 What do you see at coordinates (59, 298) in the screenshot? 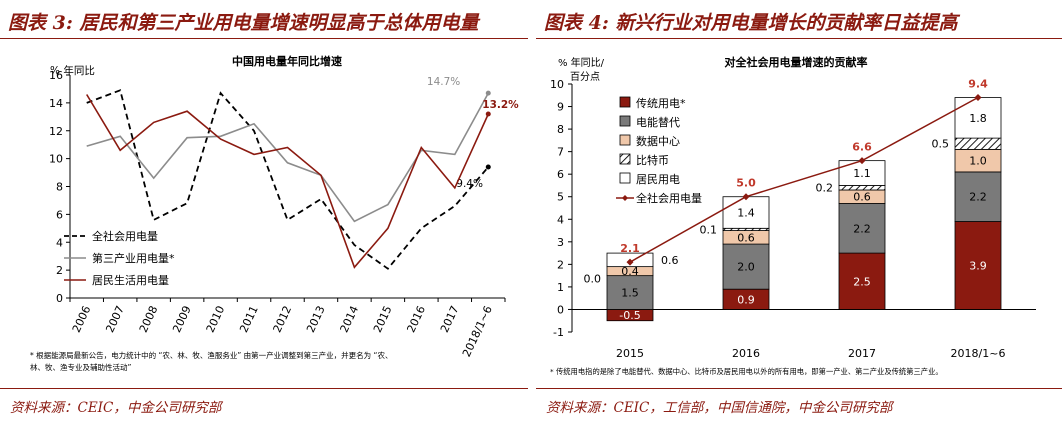
I see `y-tick-label: 0` at bounding box center [59, 298].